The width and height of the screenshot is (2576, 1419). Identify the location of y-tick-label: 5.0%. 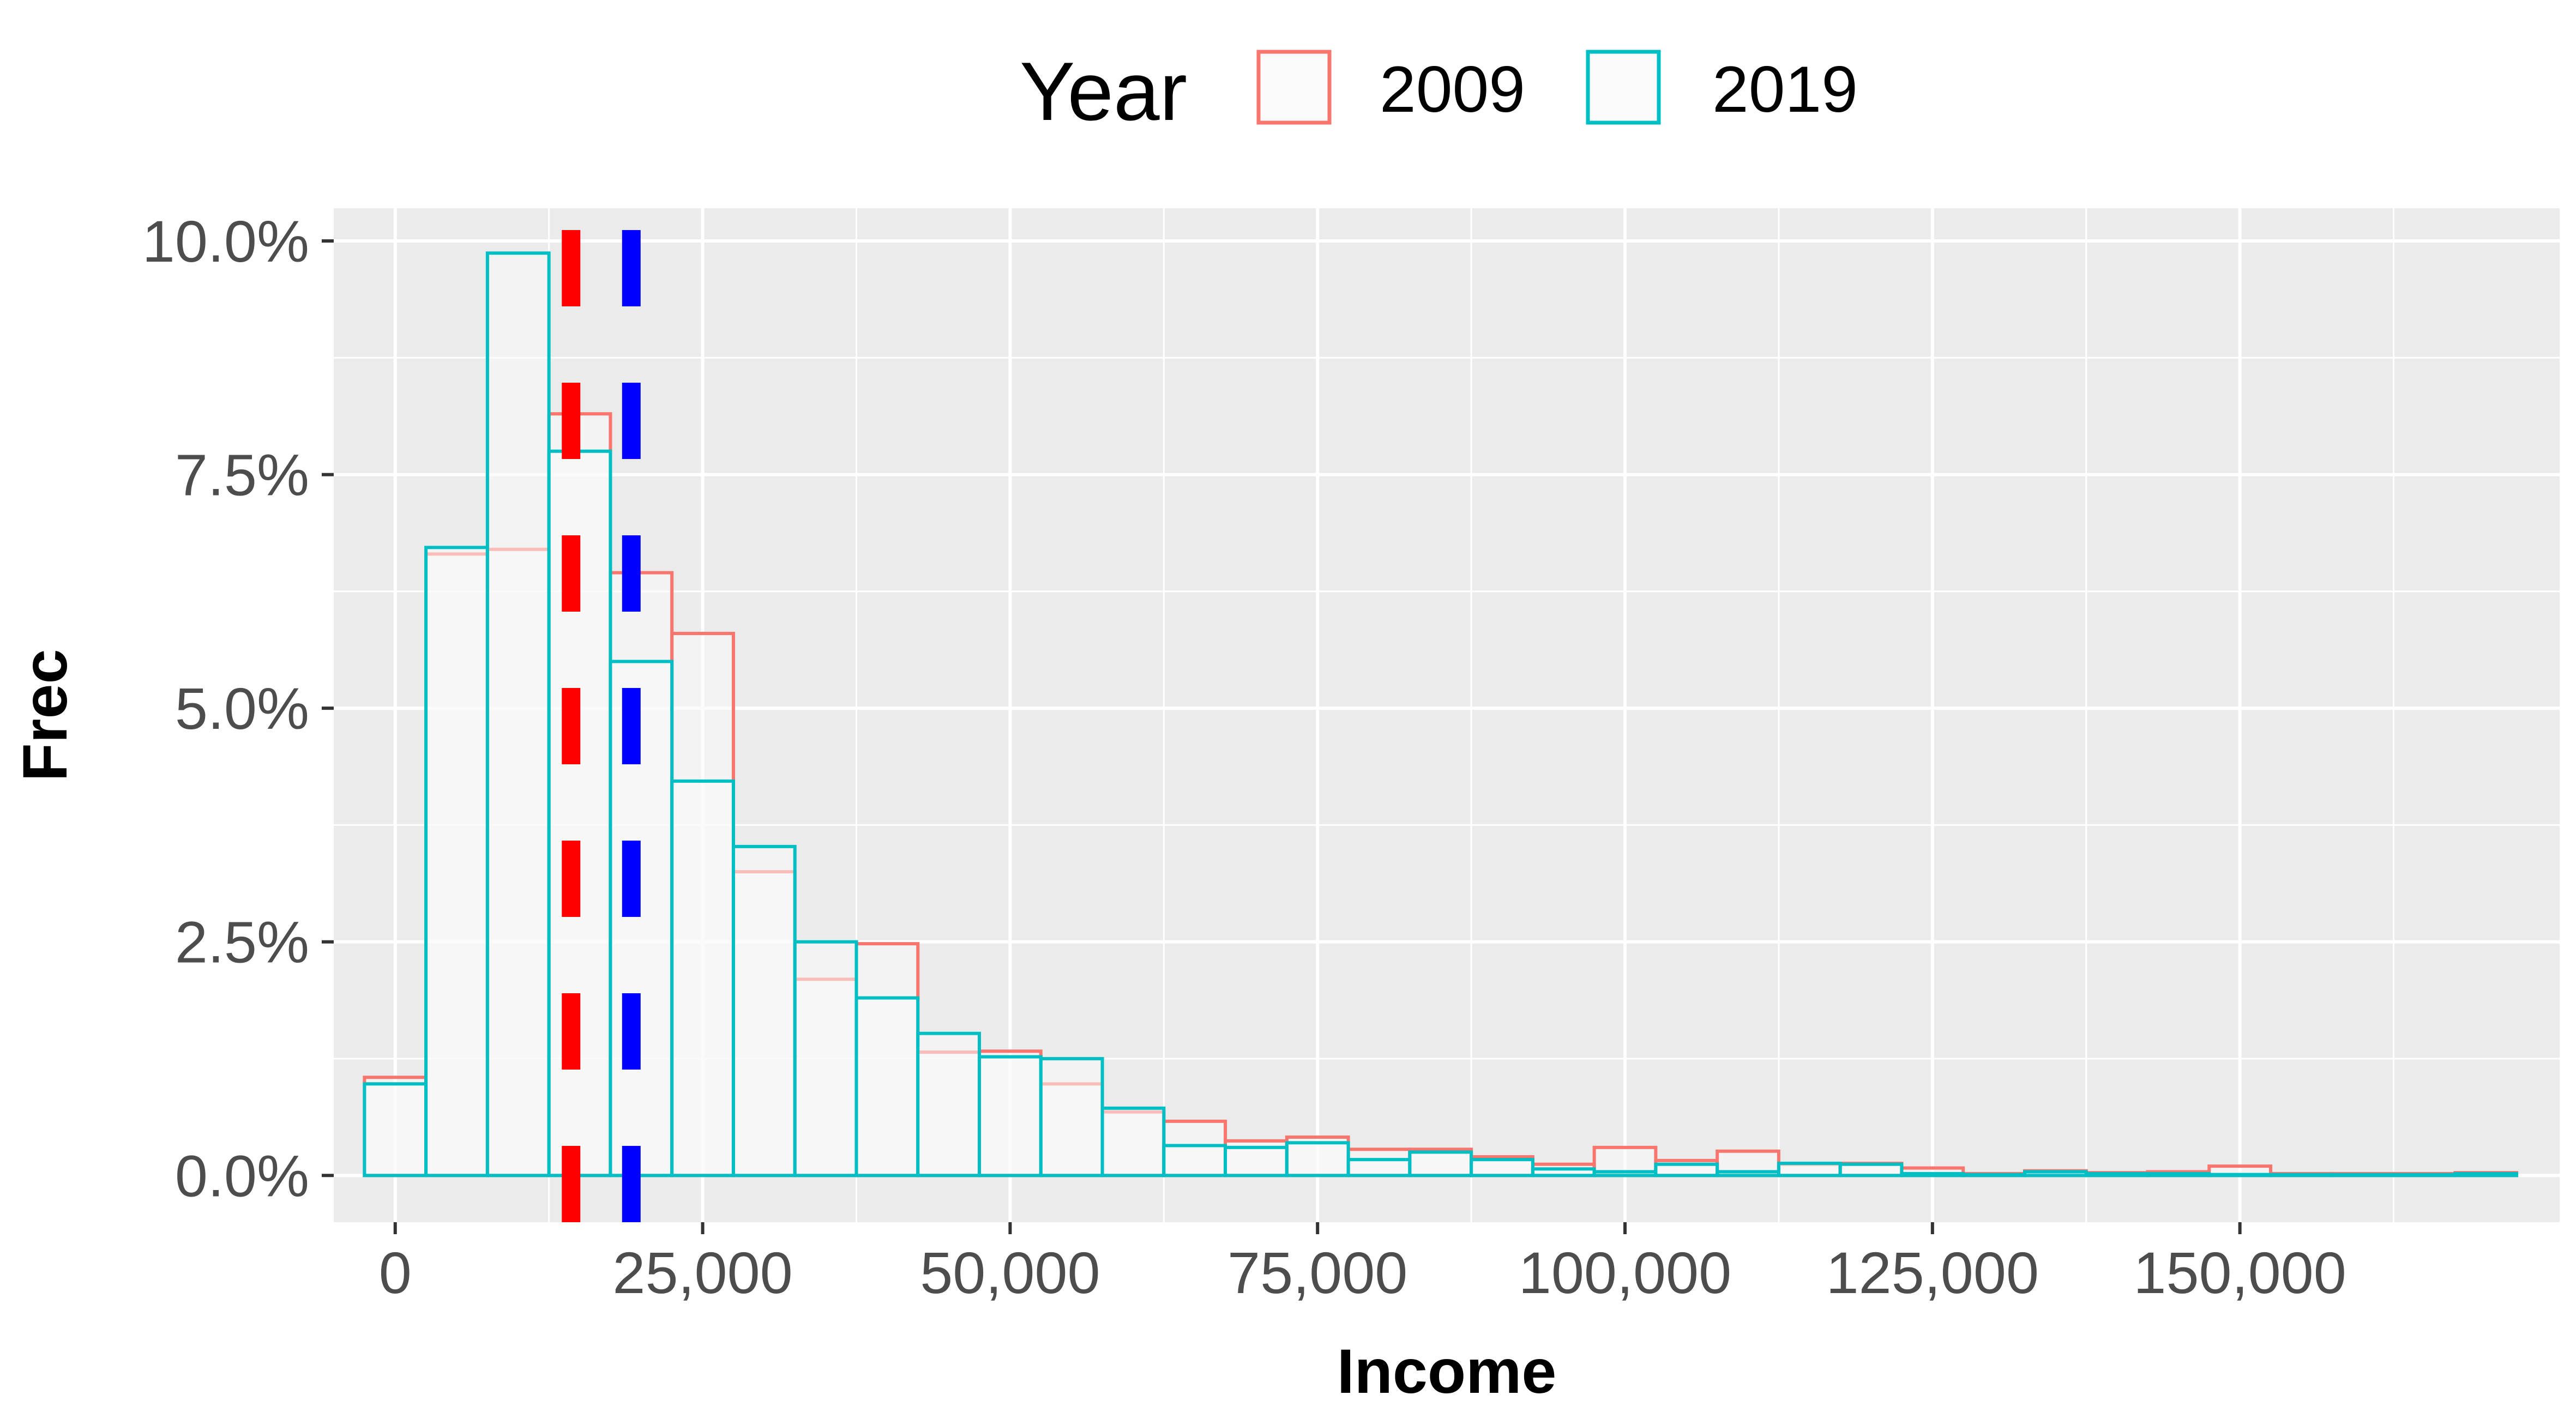
(242, 708).